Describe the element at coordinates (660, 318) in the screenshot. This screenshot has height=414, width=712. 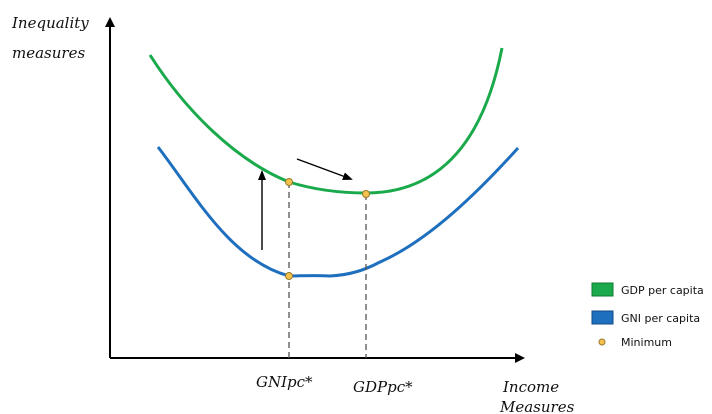
I see `legend-label-gni: GNI per capita` at that location.